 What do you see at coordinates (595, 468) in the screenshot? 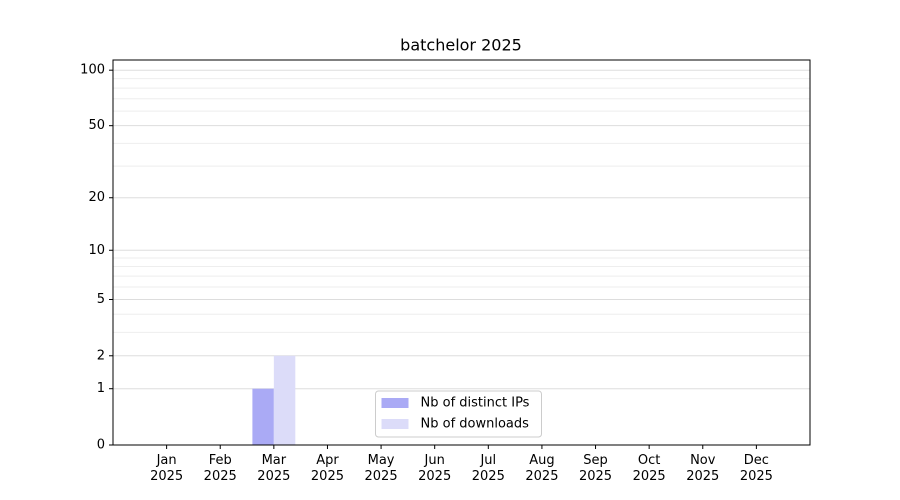
I see `x-tick-label: Sep 2025` at bounding box center [595, 468].